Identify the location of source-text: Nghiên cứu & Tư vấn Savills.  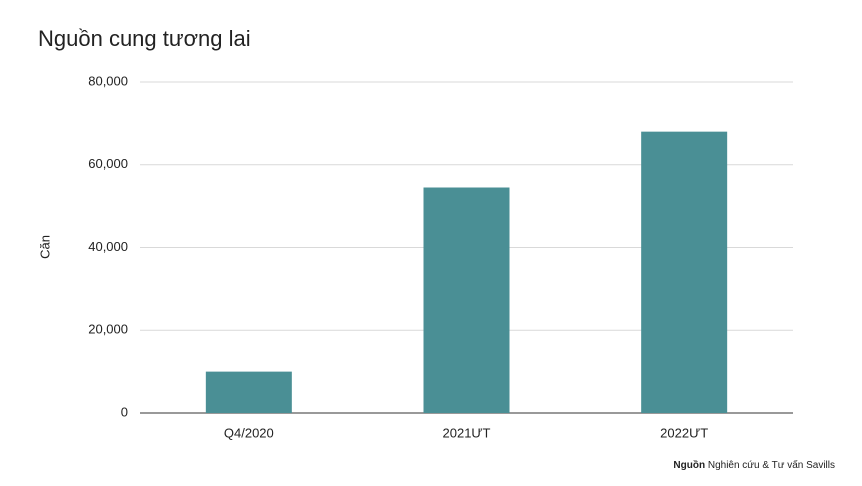
(771, 465).